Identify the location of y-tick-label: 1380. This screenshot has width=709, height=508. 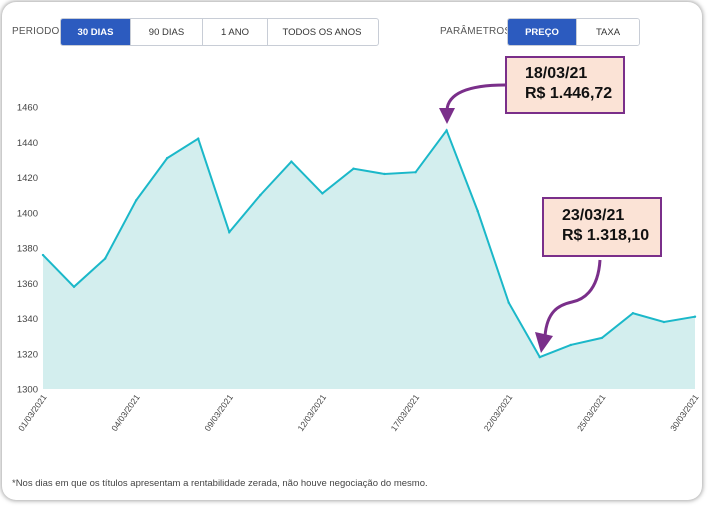
(27, 249).